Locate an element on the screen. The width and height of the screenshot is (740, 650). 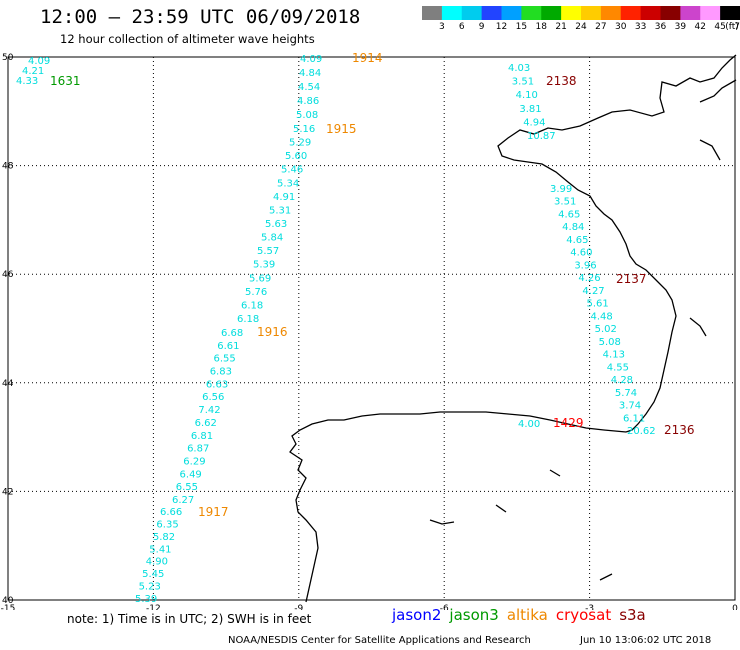
swh-value: 4.60 is located at coordinates (581, 253).